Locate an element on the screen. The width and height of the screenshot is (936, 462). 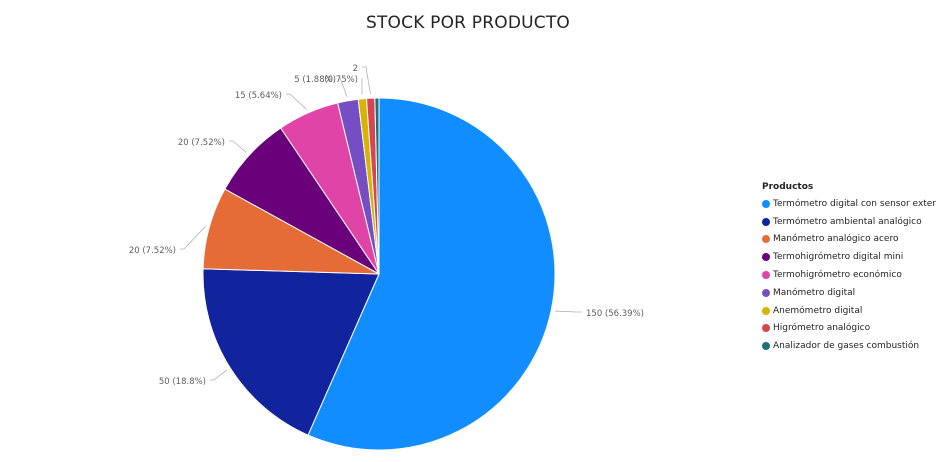
legend-label: Higrómetro analógico is located at coordinates (822, 328).